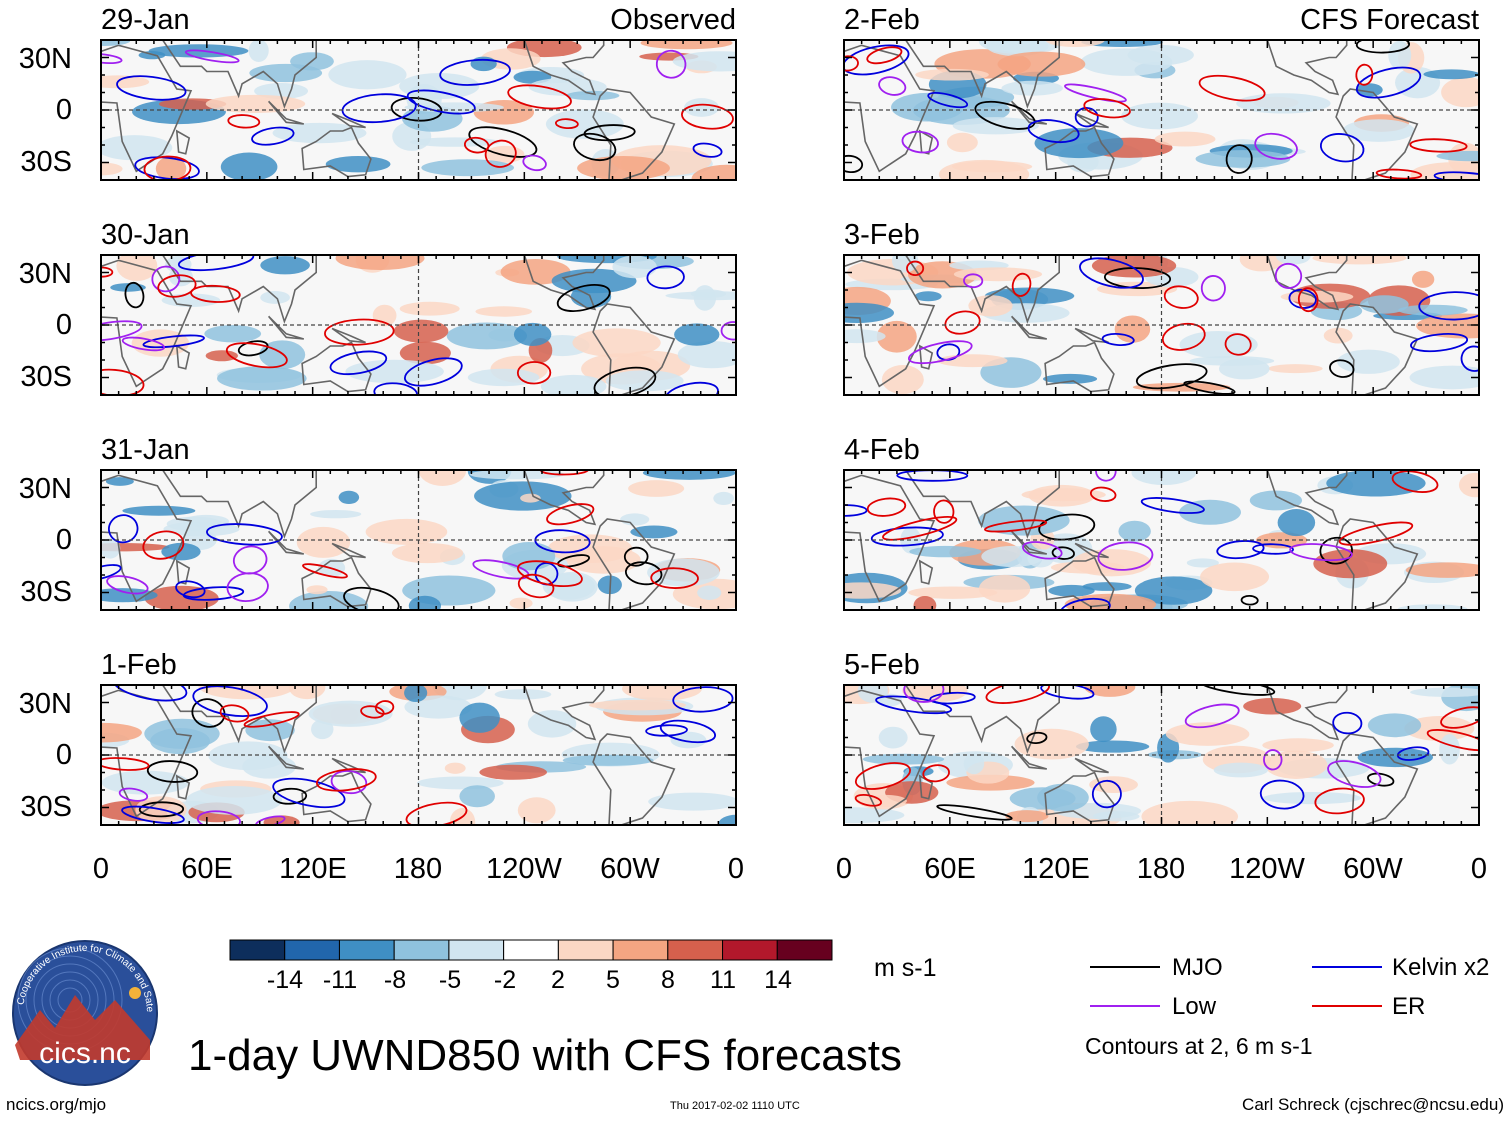 This screenshot has height=1121, width=1510. I want to click on colorbar-tick-label: 8, so click(668, 980).